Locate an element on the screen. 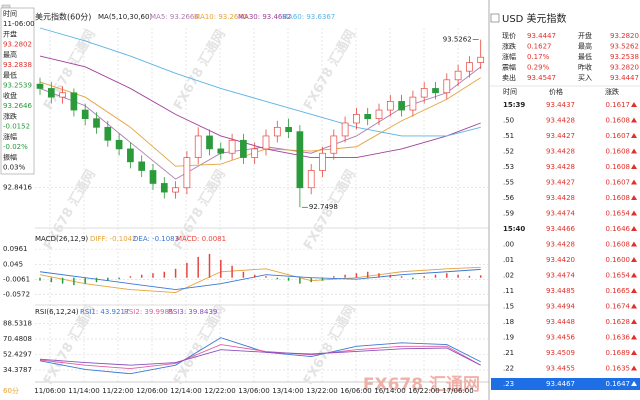  legend-entry: MA30: 93.4682 is located at coordinates (264, 17).